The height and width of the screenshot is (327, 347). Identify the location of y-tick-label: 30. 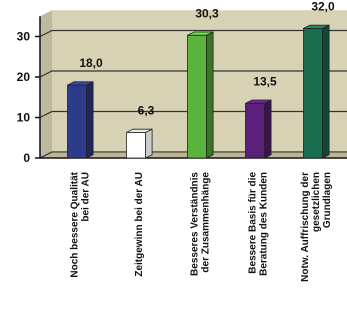
(24, 37).